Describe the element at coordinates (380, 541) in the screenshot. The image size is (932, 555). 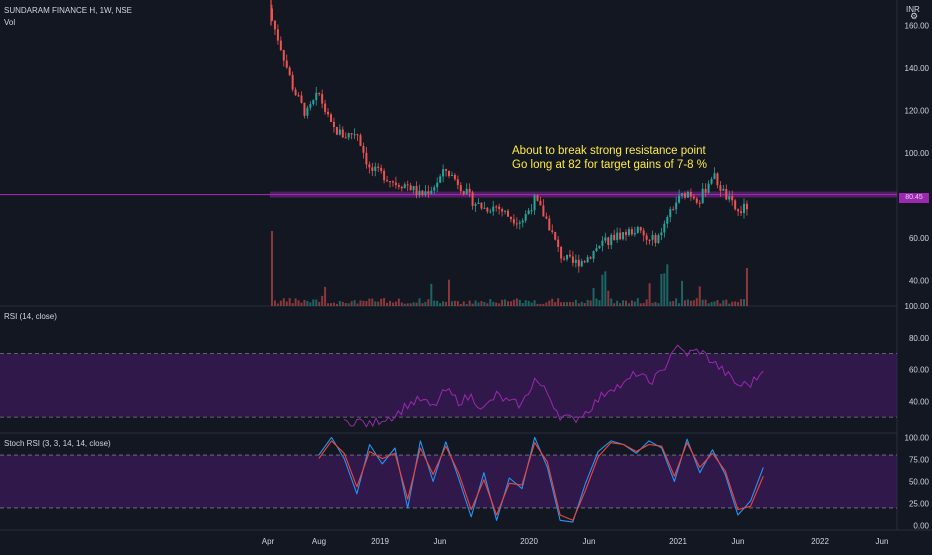
I see `time-axis-tick: 2019` at that location.